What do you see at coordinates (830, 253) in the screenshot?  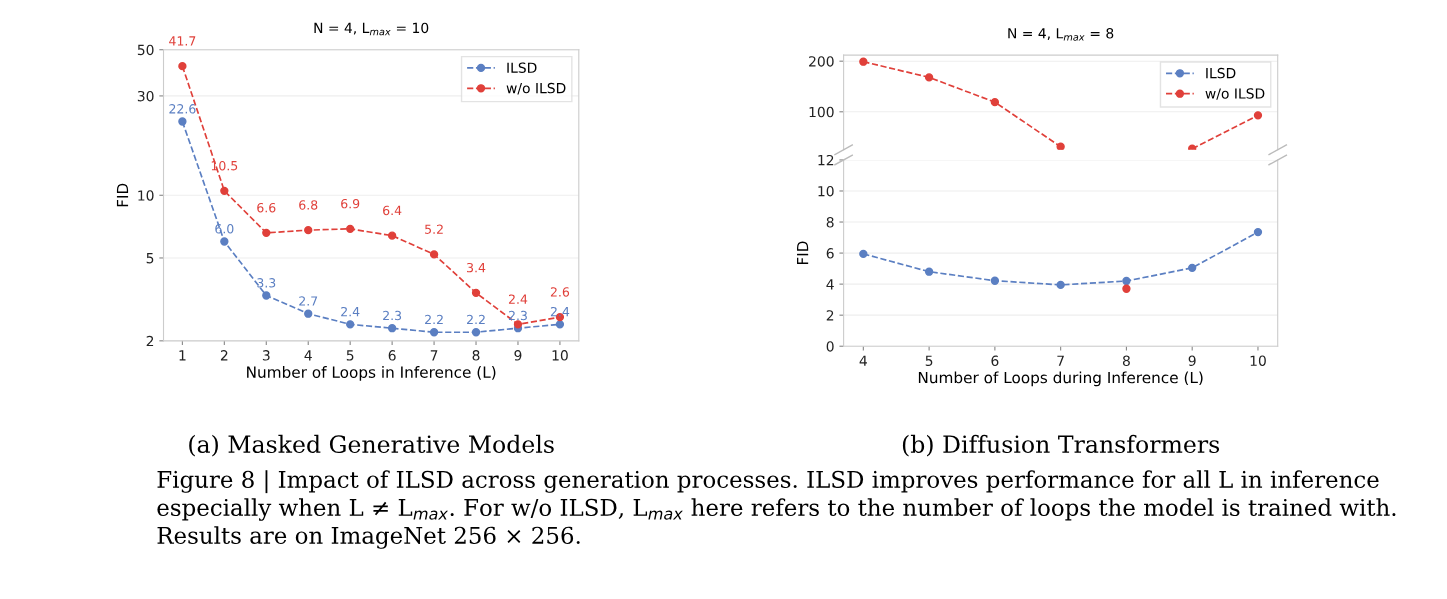 I see `y-tick-label: 6` at bounding box center [830, 253].